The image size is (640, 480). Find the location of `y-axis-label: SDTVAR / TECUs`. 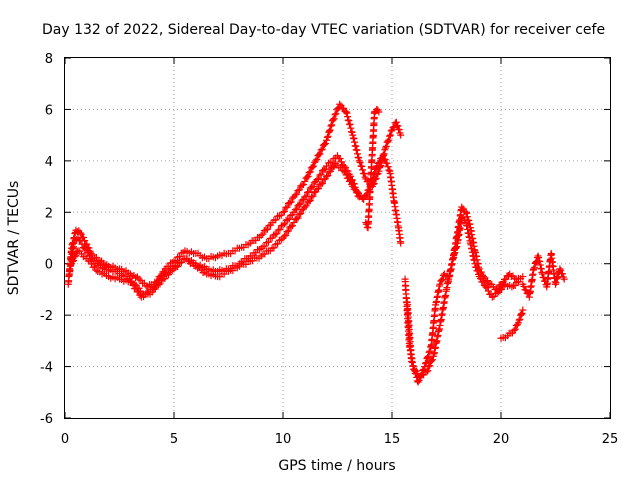

y-axis-label: SDTVAR / TECUs is located at coordinates (14, 238).